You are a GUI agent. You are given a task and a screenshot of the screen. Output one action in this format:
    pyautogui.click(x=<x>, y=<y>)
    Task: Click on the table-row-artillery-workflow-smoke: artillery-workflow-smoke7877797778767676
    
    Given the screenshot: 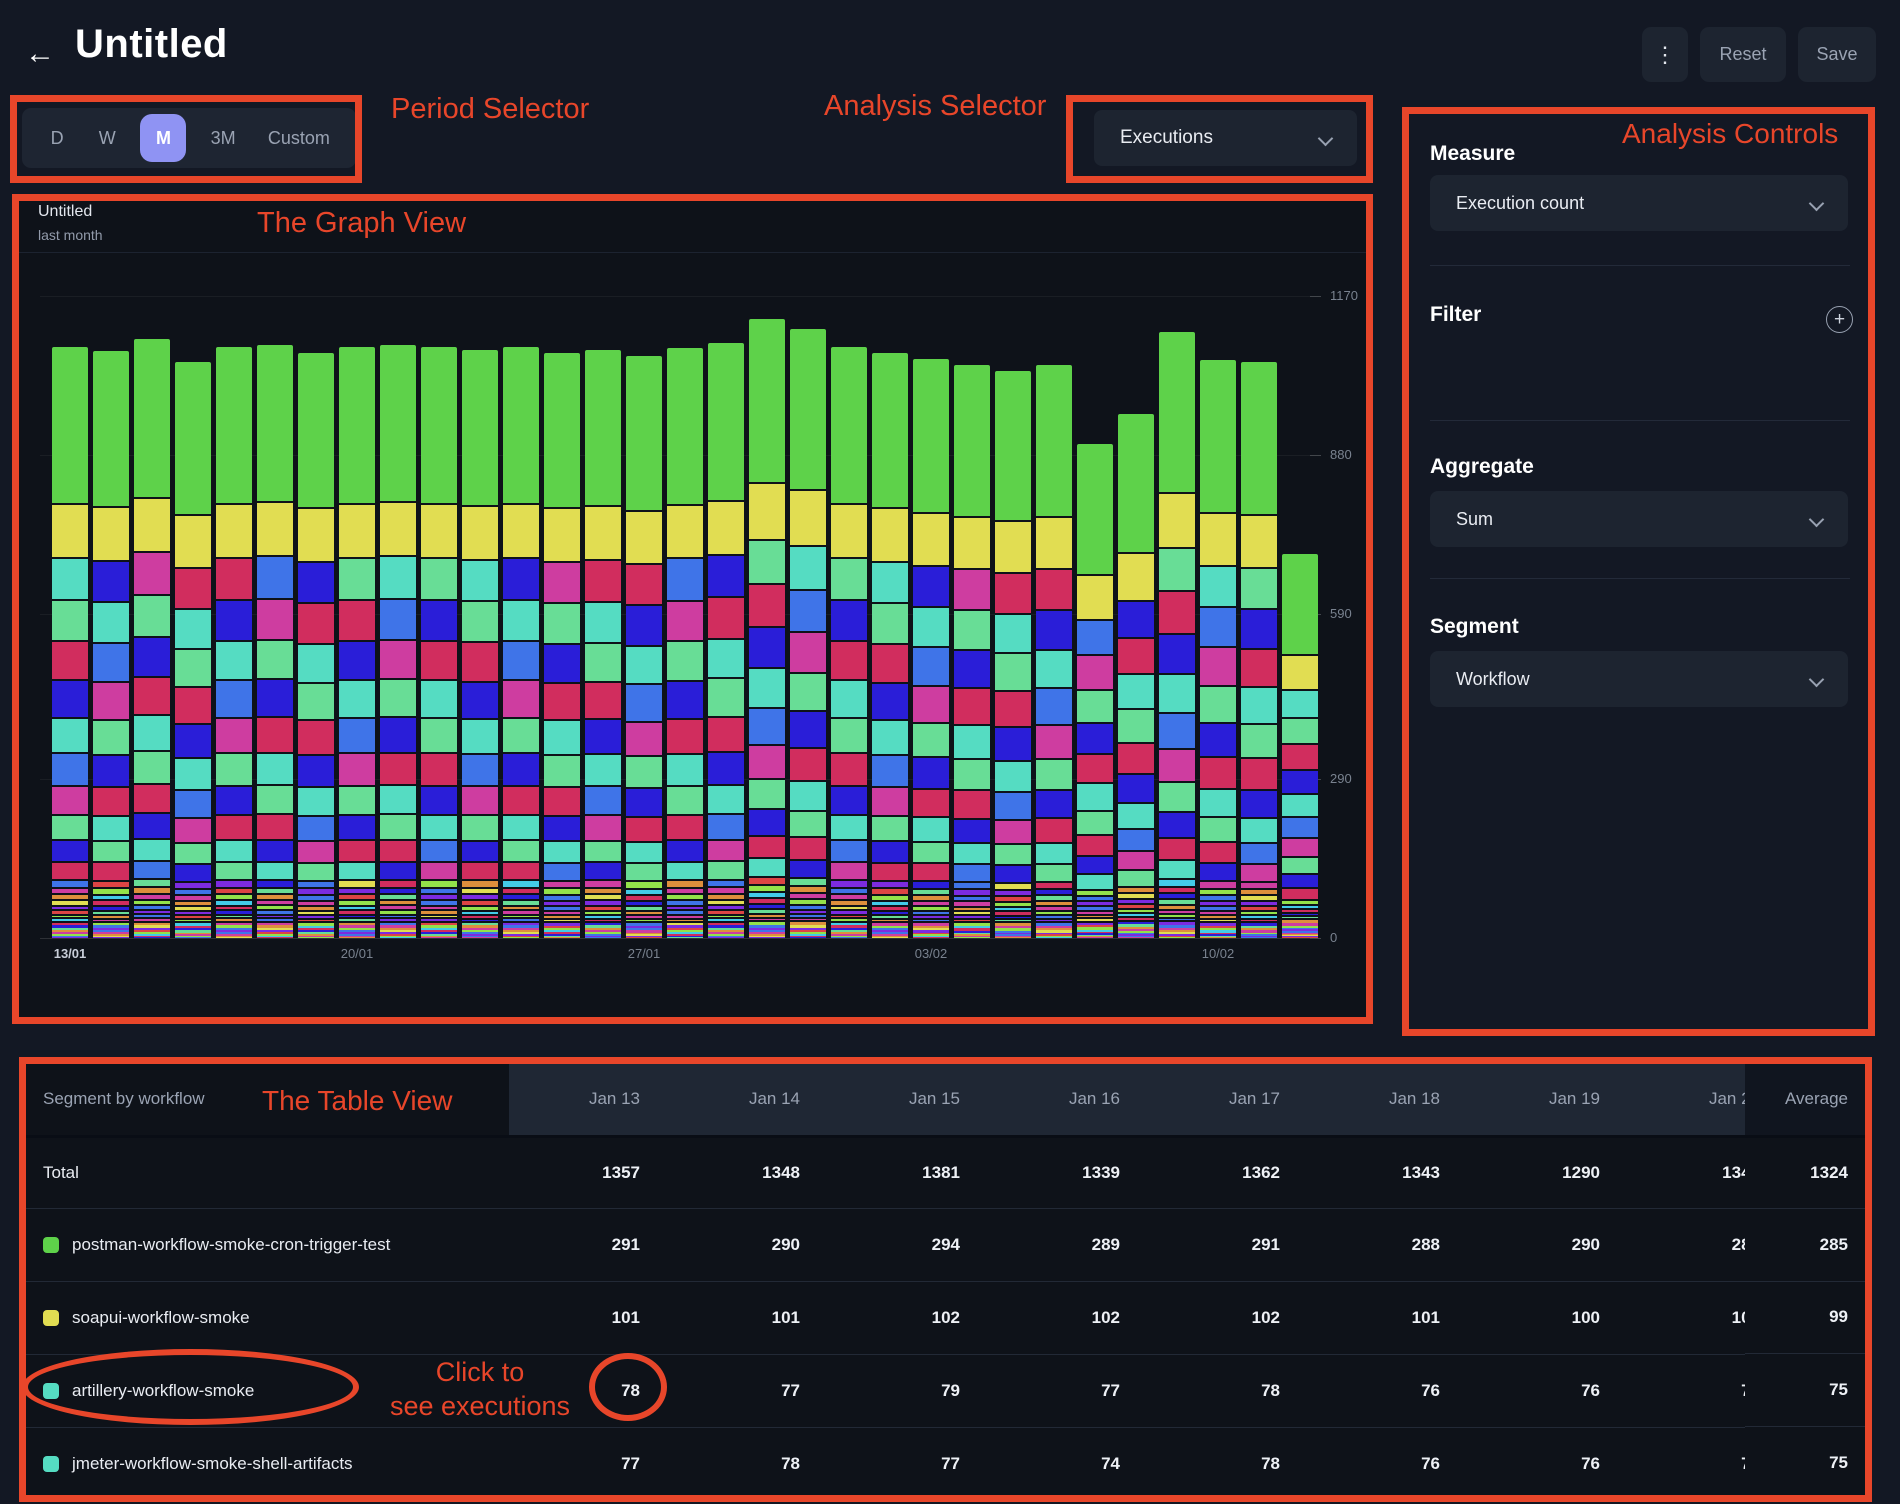 What is the action you would take?
    pyautogui.click(x=945, y=1390)
    